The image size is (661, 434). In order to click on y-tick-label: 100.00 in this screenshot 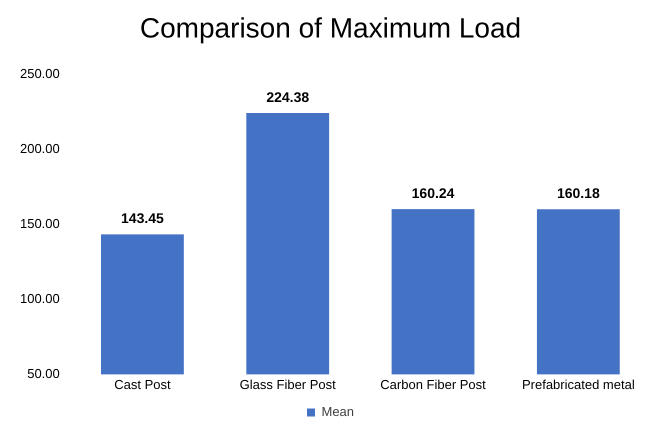, I will do `click(40, 298)`.